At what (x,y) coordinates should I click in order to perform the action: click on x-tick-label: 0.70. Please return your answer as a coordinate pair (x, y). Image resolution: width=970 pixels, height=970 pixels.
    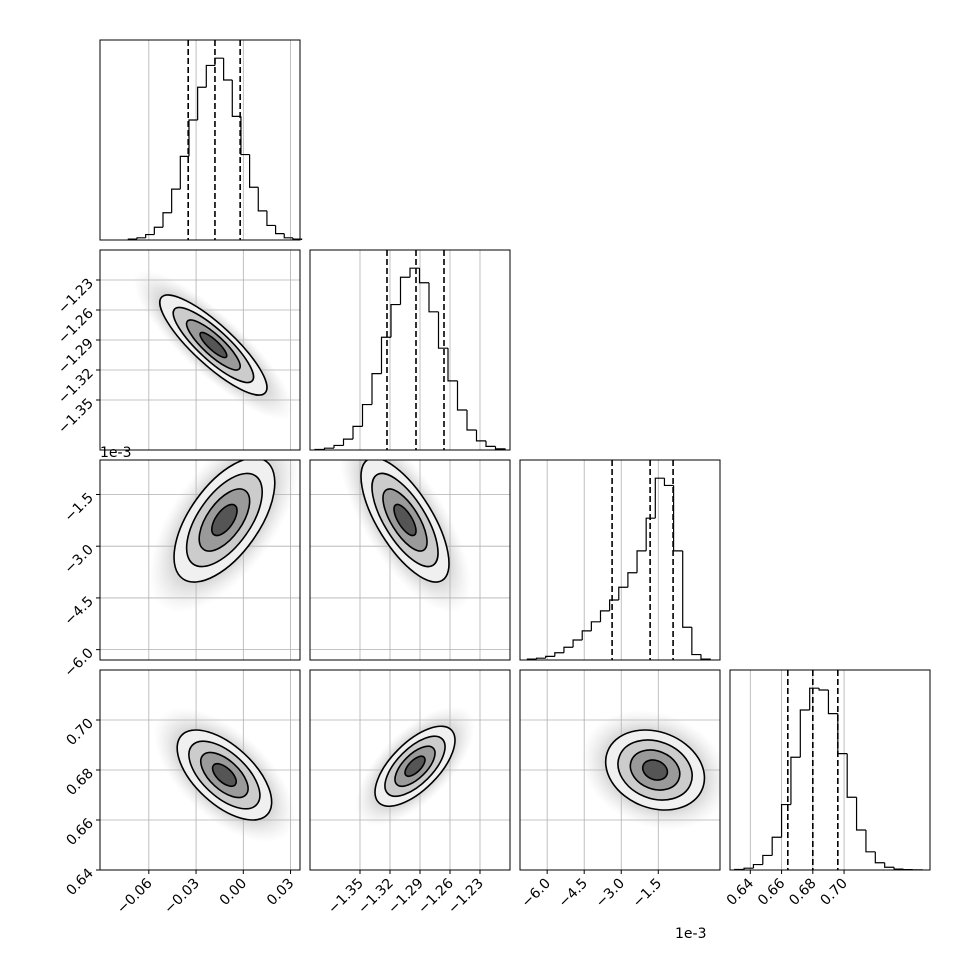
    Looking at the image, I should click on (834, 892).